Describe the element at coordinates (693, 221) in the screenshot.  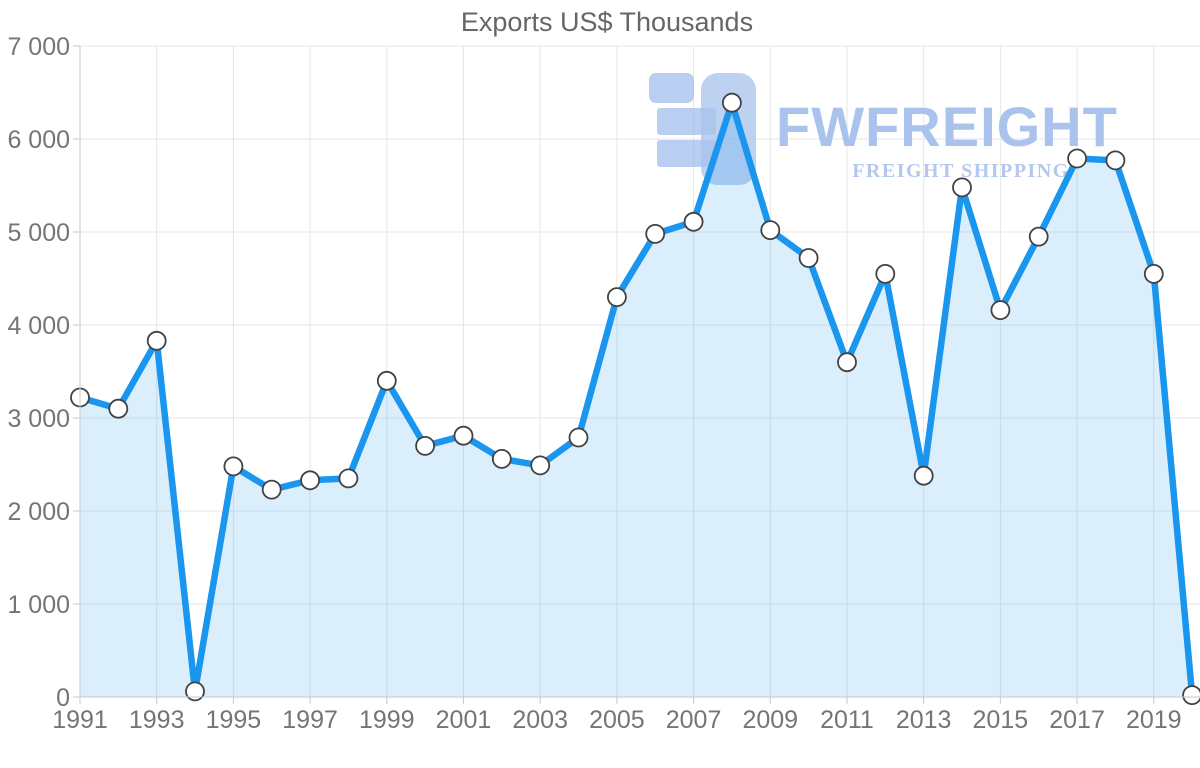
I see `data-point-2007` at that location.